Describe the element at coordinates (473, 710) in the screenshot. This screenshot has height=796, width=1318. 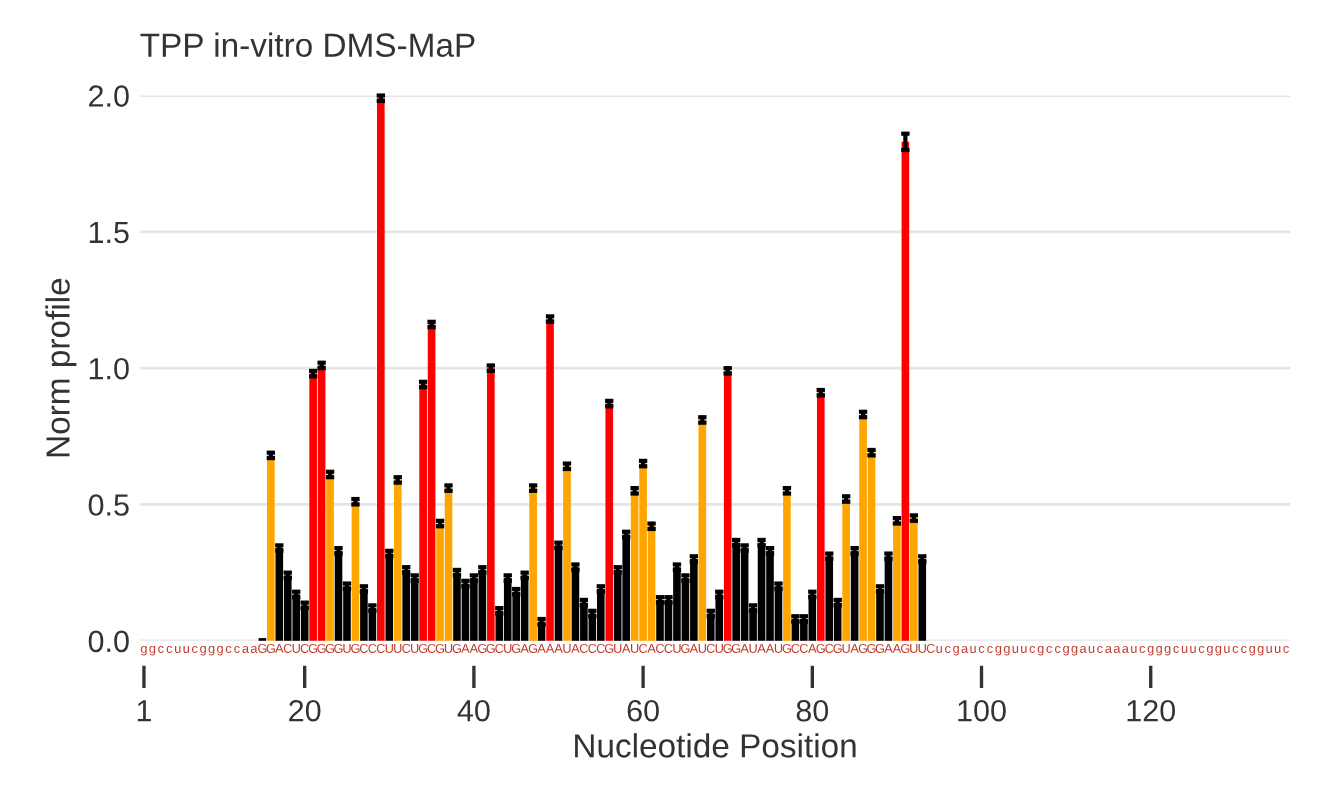
I see `x2-tick-label: 40` at that location.